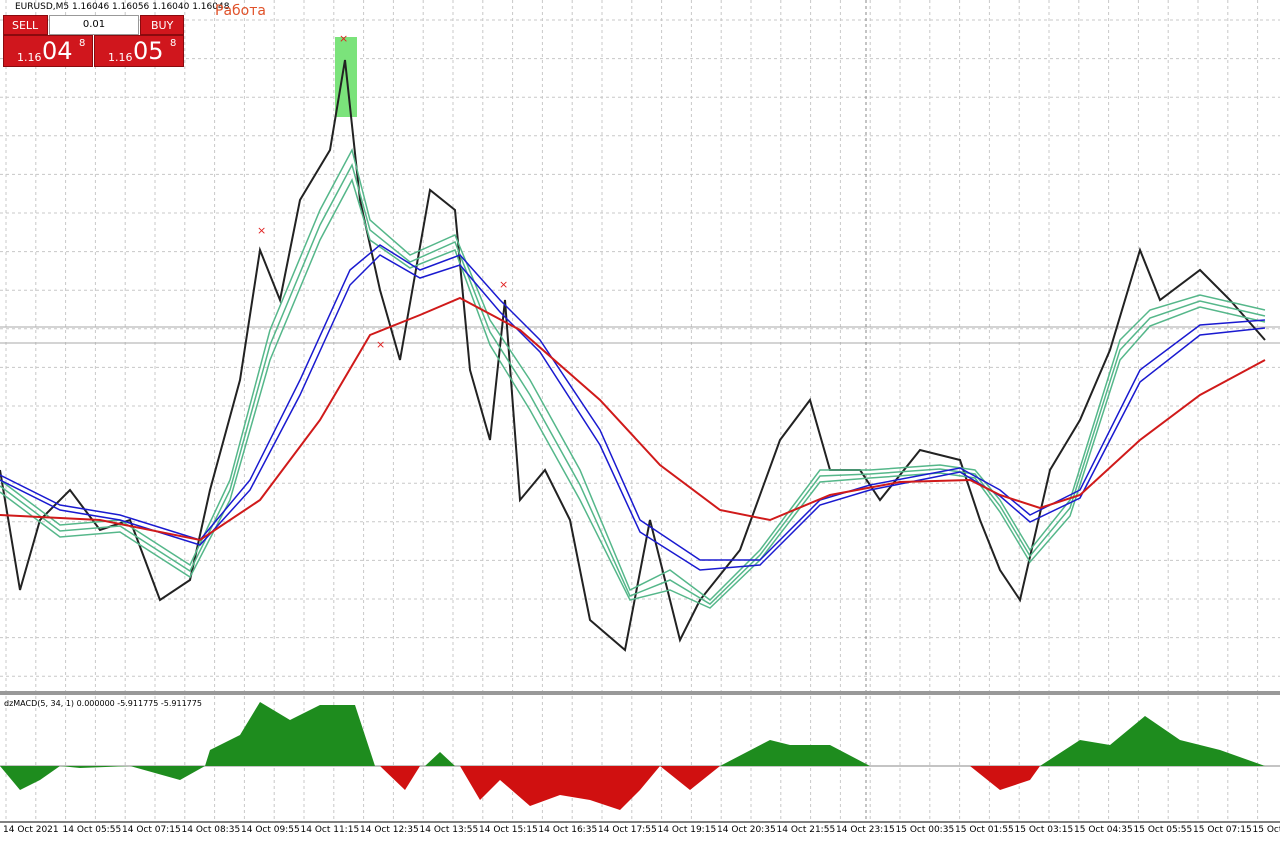 The height and width of the screenshot is (842, 1280). I want to click on time-label: 14 Oct 09:55, so click(270, 830).